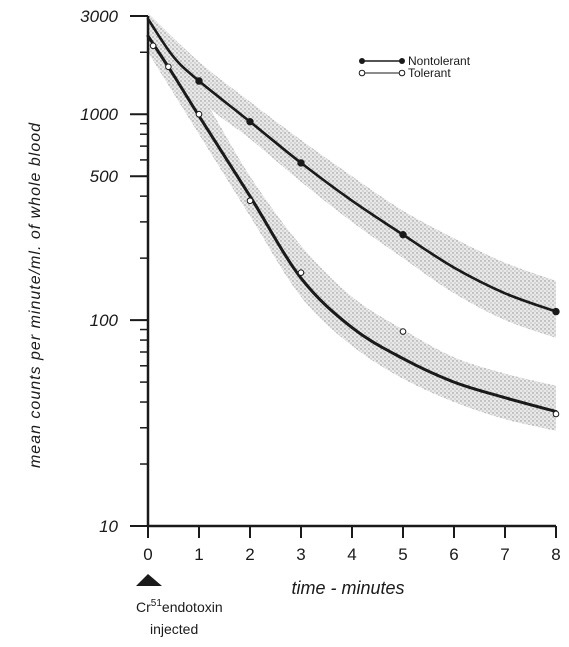 The image size is (569, 647). I want to click on annotation-line1: Cr51endotoxin, so click(179, 606).